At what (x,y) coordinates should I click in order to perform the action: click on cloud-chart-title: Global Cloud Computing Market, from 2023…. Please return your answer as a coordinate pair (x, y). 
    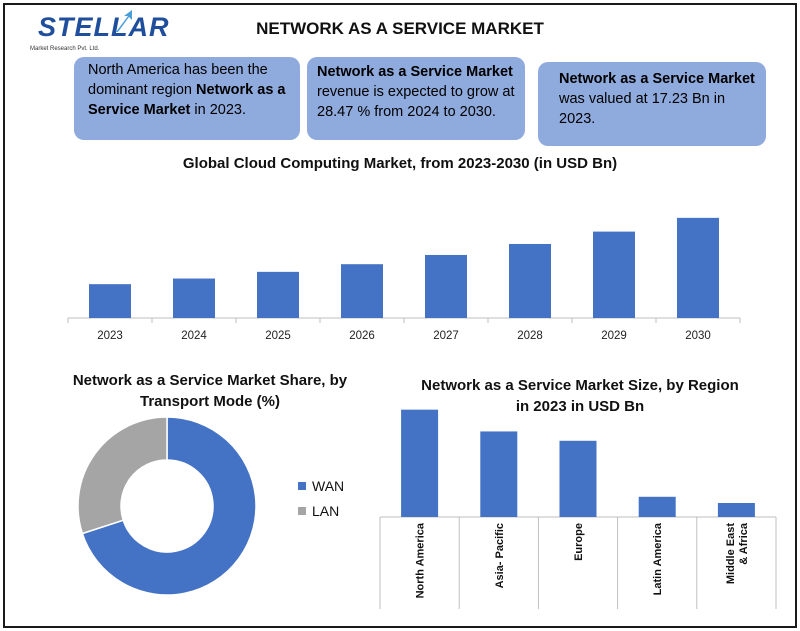
    Looking at the image, I should click on (400, 163).